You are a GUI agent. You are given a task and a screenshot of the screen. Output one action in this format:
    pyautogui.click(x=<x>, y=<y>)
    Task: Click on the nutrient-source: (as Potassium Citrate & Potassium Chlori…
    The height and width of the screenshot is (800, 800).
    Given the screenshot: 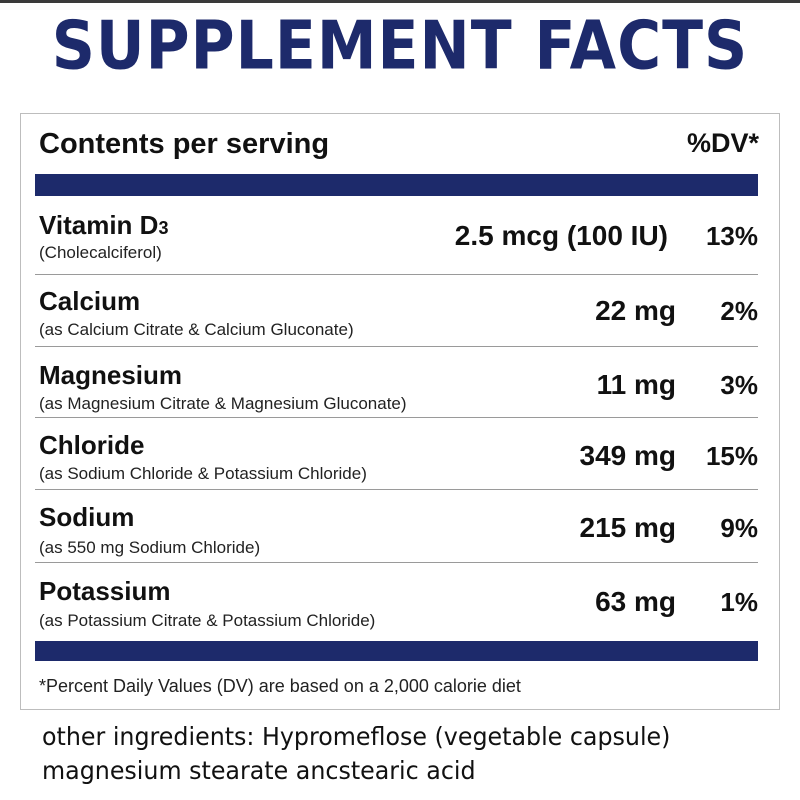 What is the action you would take?
    pyautogui.click(x=207, y=620)
    